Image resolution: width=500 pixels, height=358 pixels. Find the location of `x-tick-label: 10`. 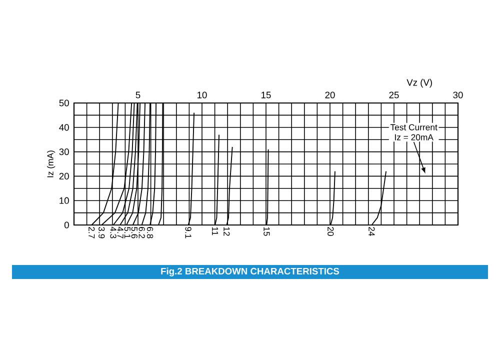

x-tick-label: 10 is located at coordinates (202, 95).